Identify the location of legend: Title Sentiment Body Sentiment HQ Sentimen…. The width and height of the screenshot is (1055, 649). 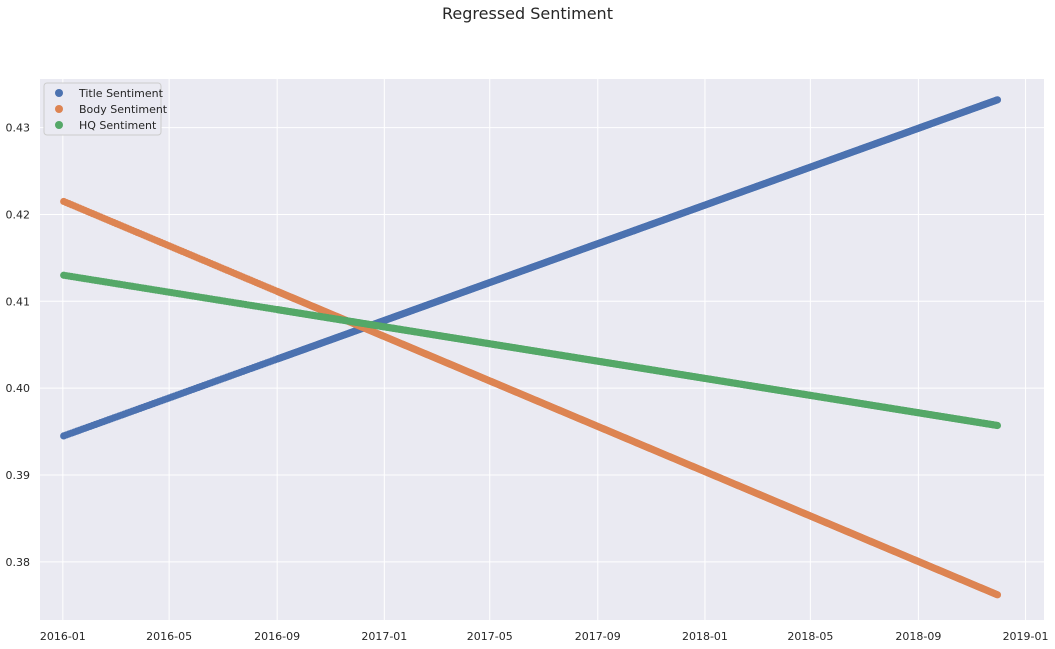
(105, 109).